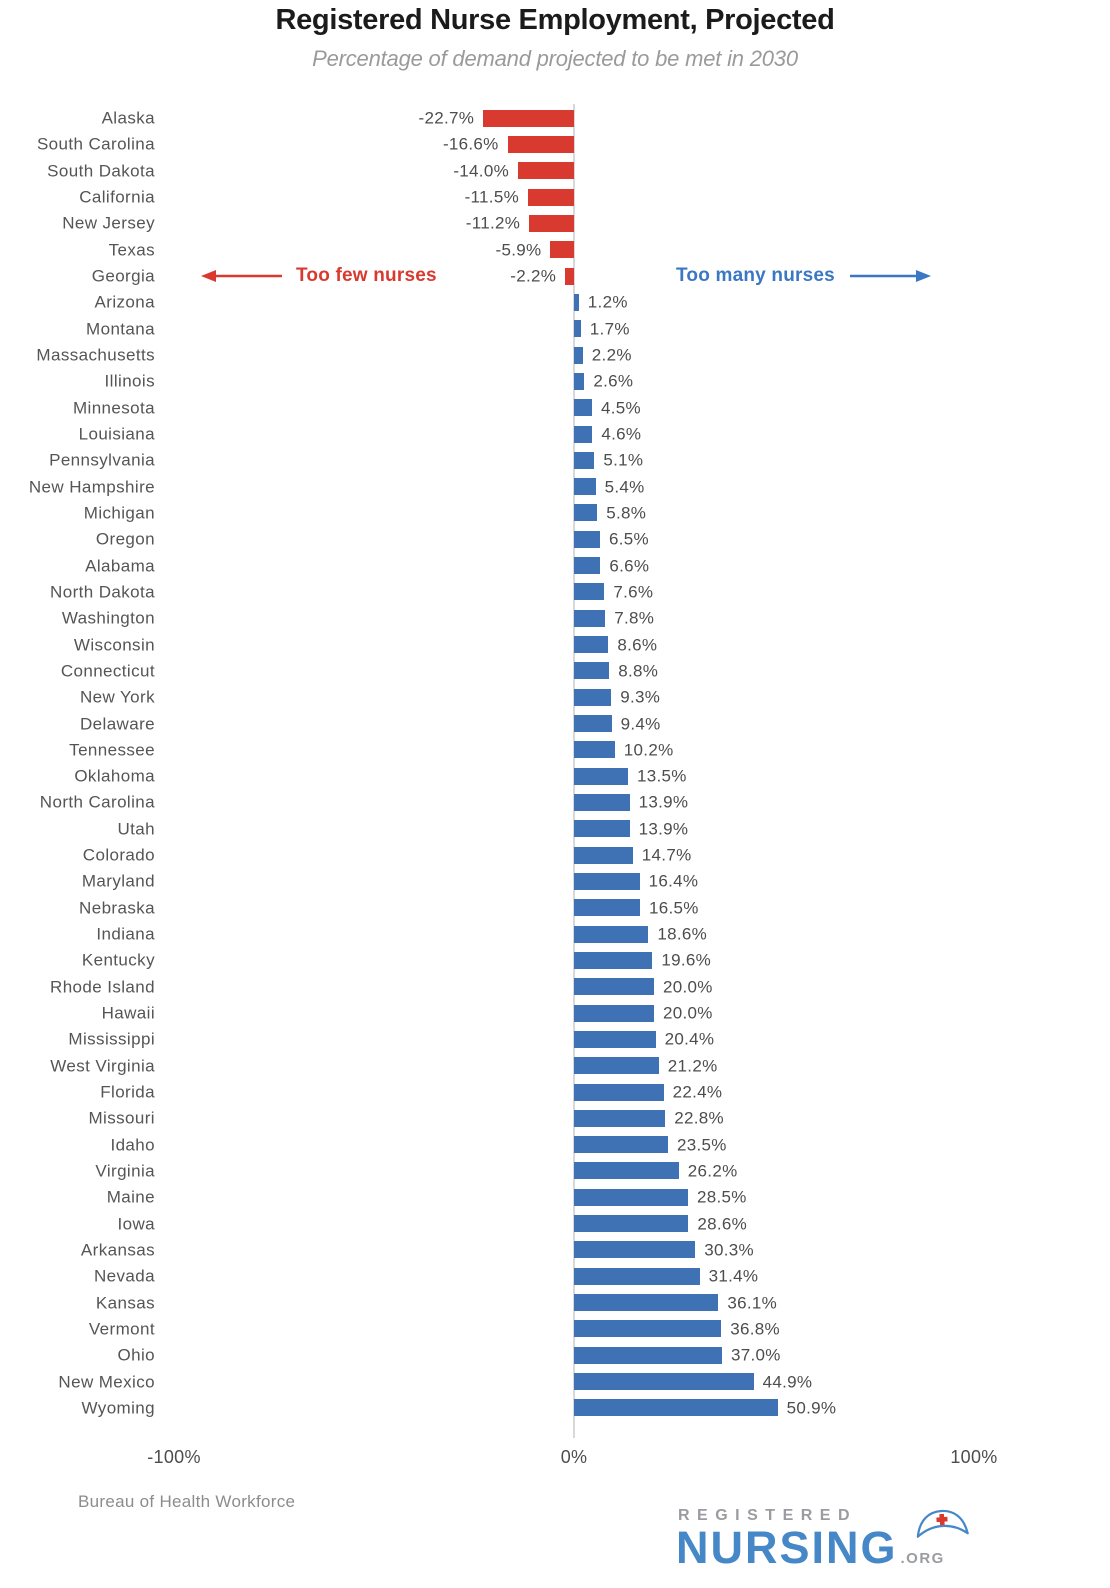 This screenshot has height=1588, width=1110. I want to click on source-label: Bureau of Health Workforce, so click(187, 1501).